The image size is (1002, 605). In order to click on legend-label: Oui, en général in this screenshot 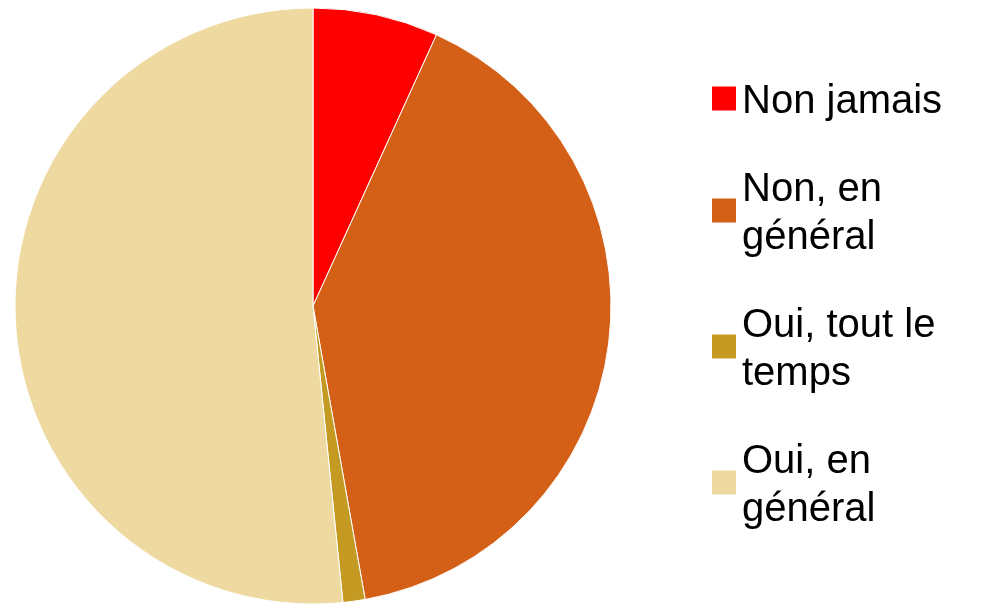, I will do `click(812, 482)`.